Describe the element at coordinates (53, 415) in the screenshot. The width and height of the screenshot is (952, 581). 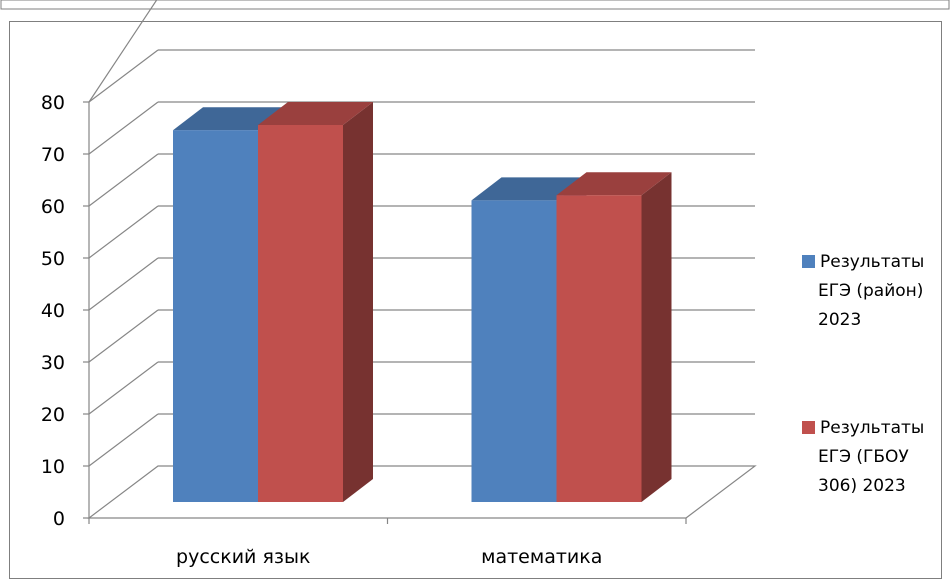
I see `y-tick-label: 20` at that location.